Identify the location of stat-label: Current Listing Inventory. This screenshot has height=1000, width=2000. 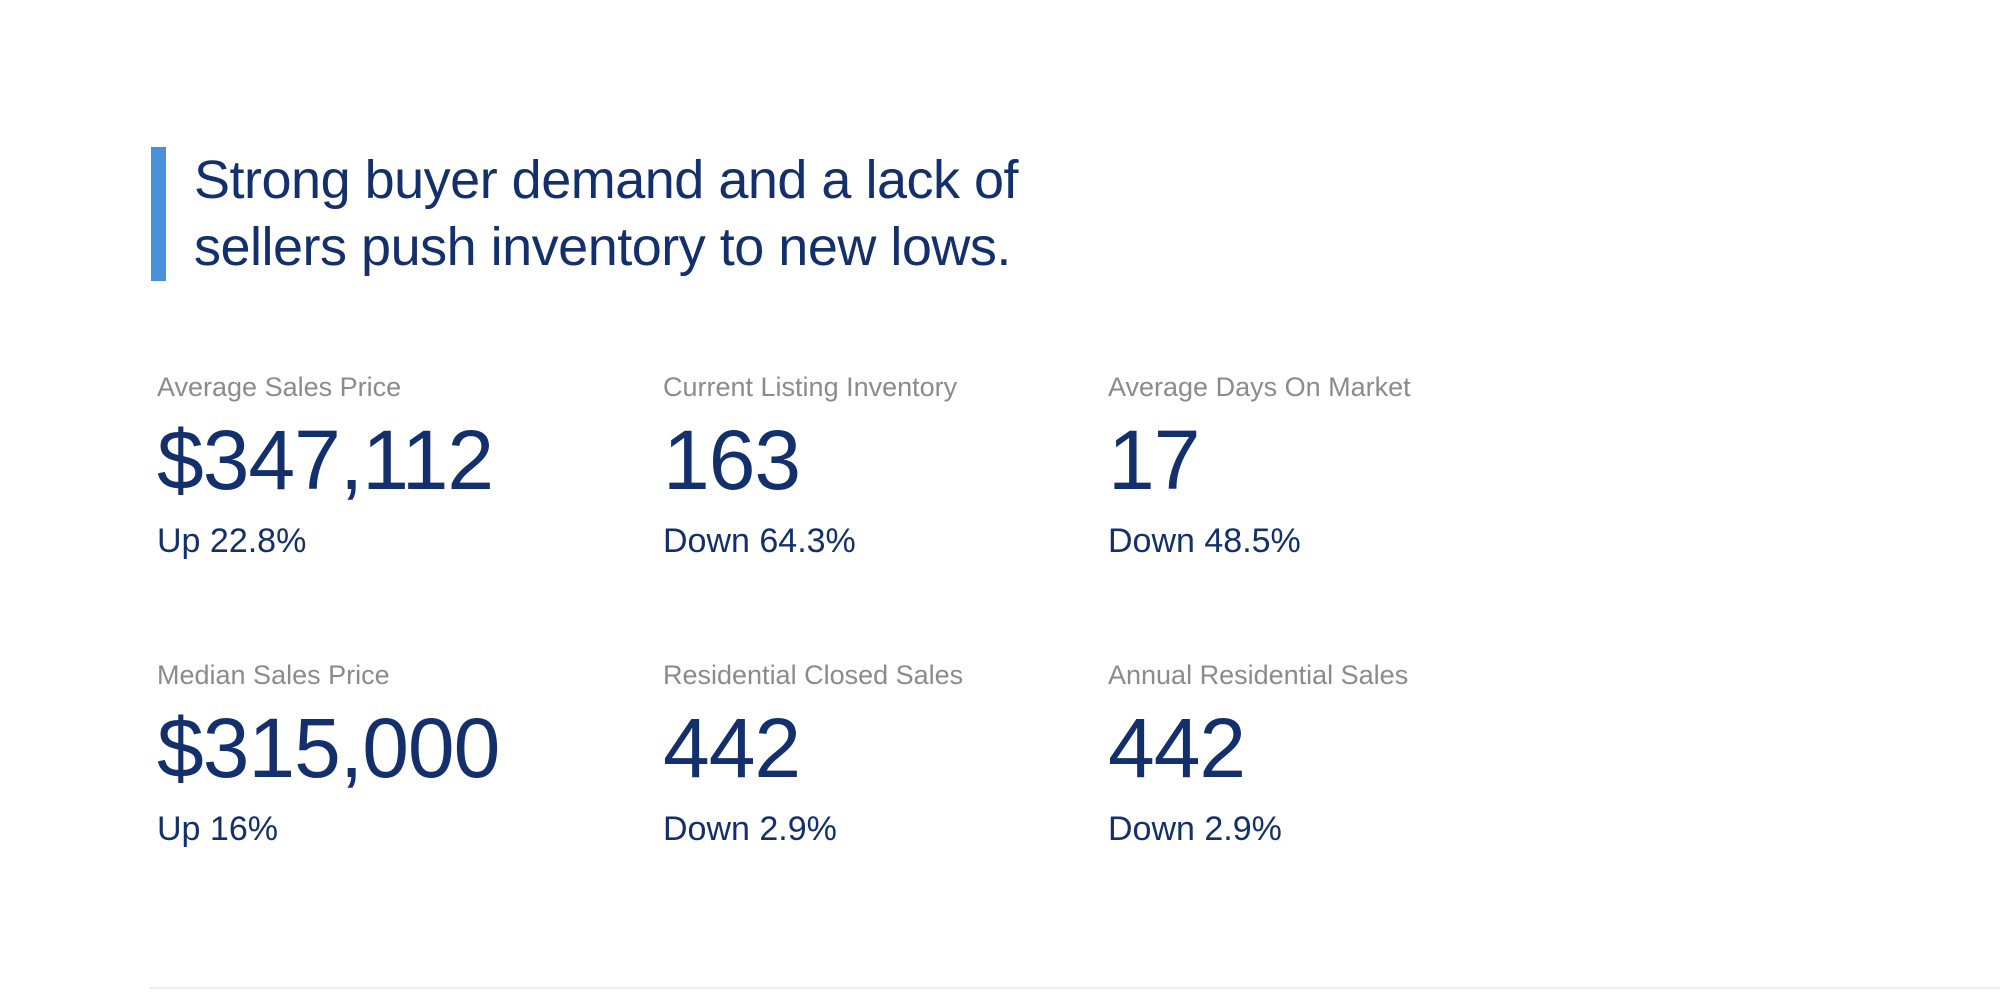
(810, 387).